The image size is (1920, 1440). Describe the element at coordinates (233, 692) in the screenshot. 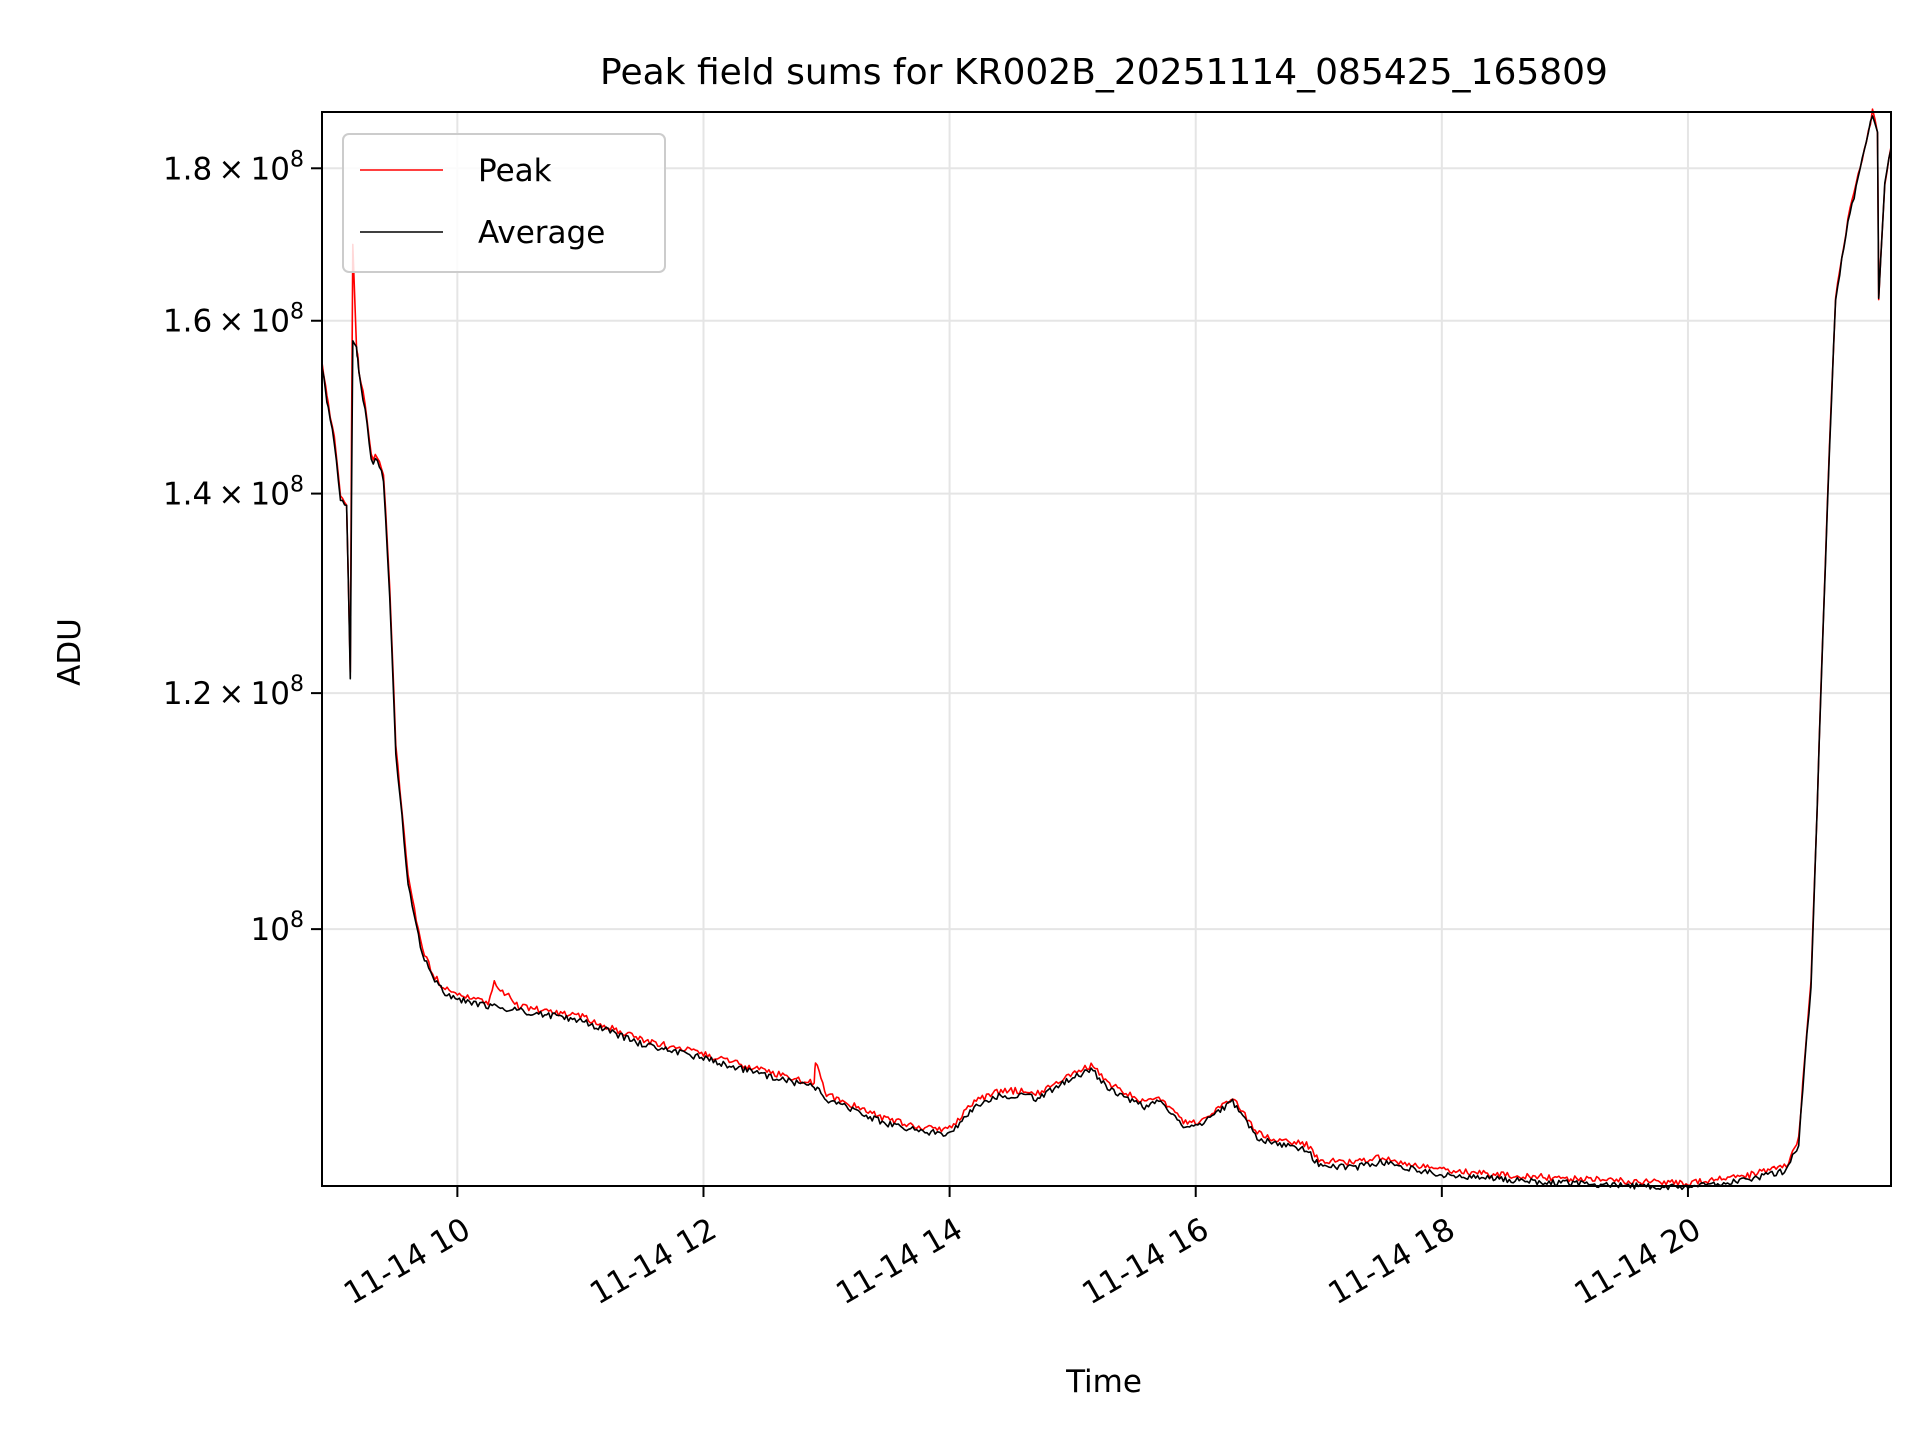

I see `y-tick-label: 1.2 × 108` at that location.